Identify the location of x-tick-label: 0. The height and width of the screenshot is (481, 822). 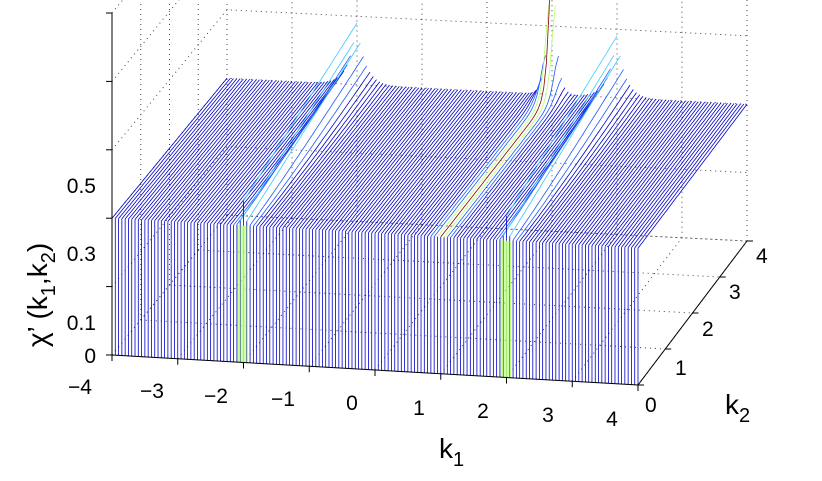
(352, 403).